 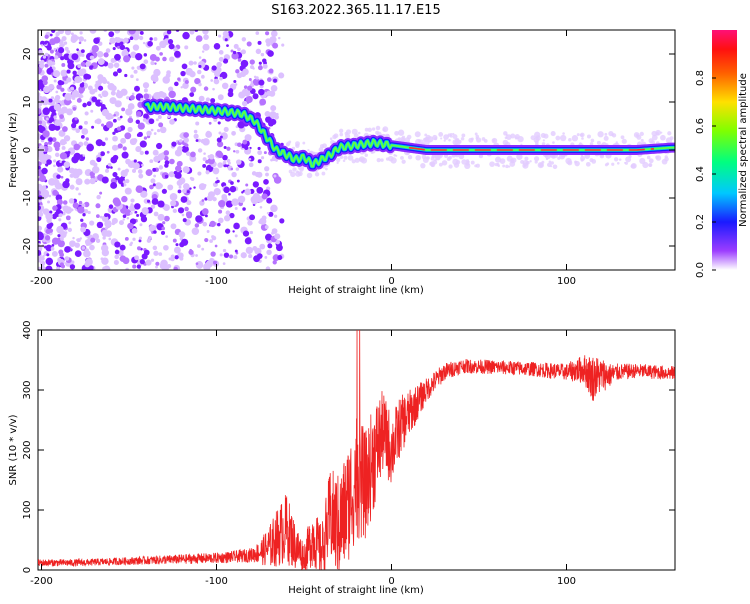 I want to click on colorbar-tick-label: 0.4, so click(x=700, y=174).